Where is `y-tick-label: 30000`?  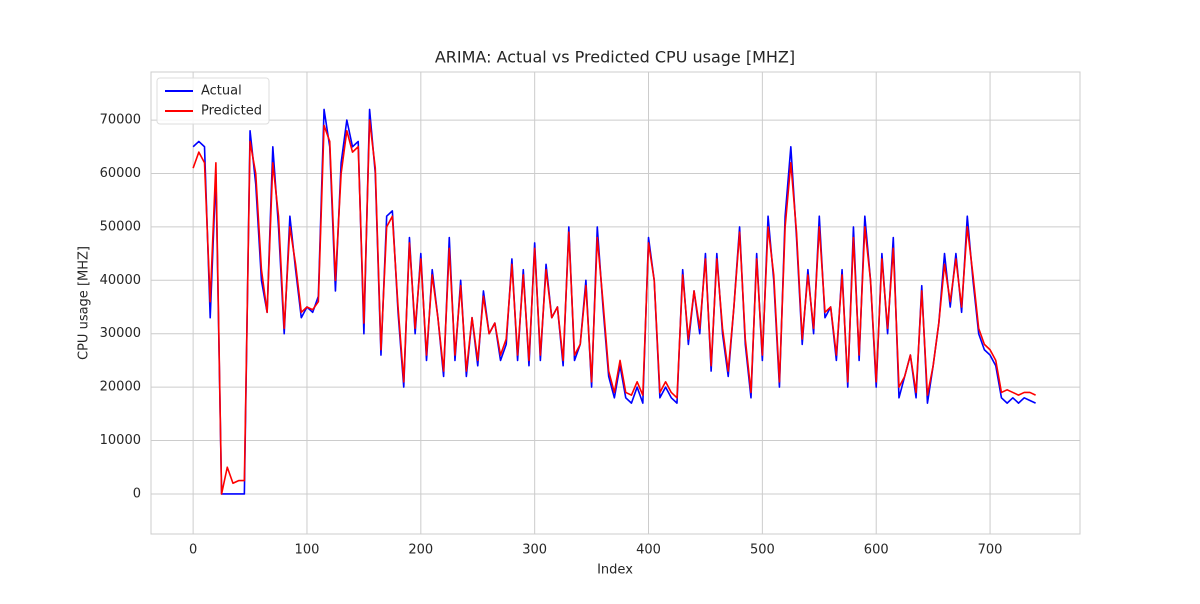
y-tick-label: 30000 is located at coordinates (120, 333).